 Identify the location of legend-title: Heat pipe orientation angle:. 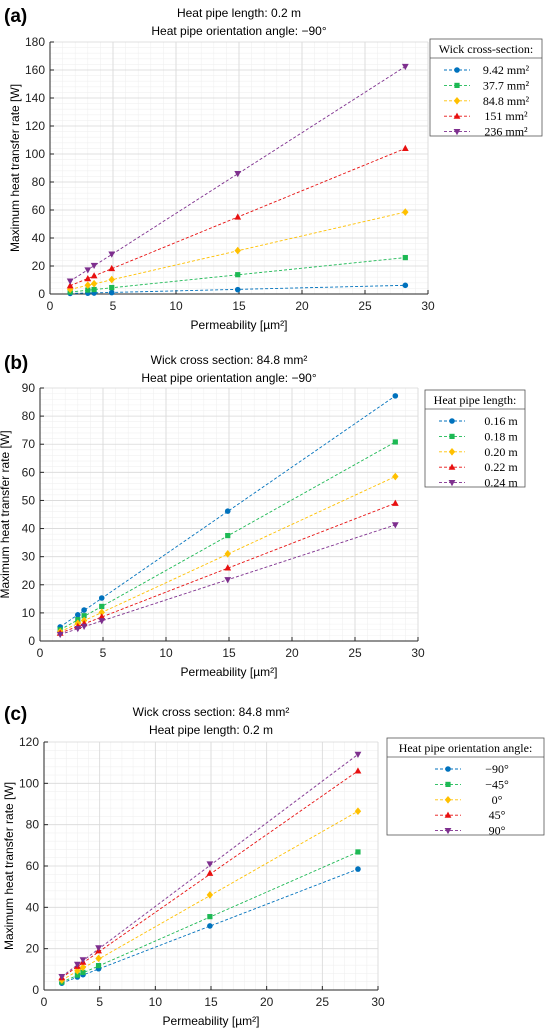
(466, 748).